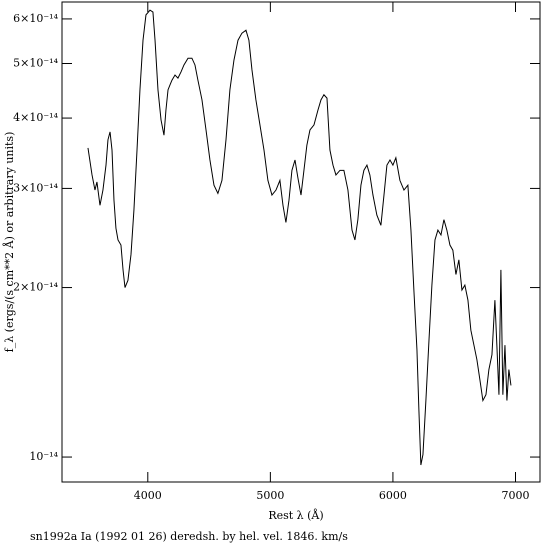 Image resolution: width=542 pixels, height=544 pixels. I want to click on x-tick-label: 5000, so click(270, 495).